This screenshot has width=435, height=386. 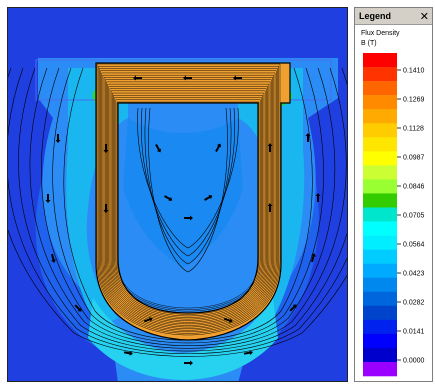 What do you see at coordinates (414, 332) in the screenshot?
I see `legend-tick-label: 0.0141` at bounding box center [414, 332].